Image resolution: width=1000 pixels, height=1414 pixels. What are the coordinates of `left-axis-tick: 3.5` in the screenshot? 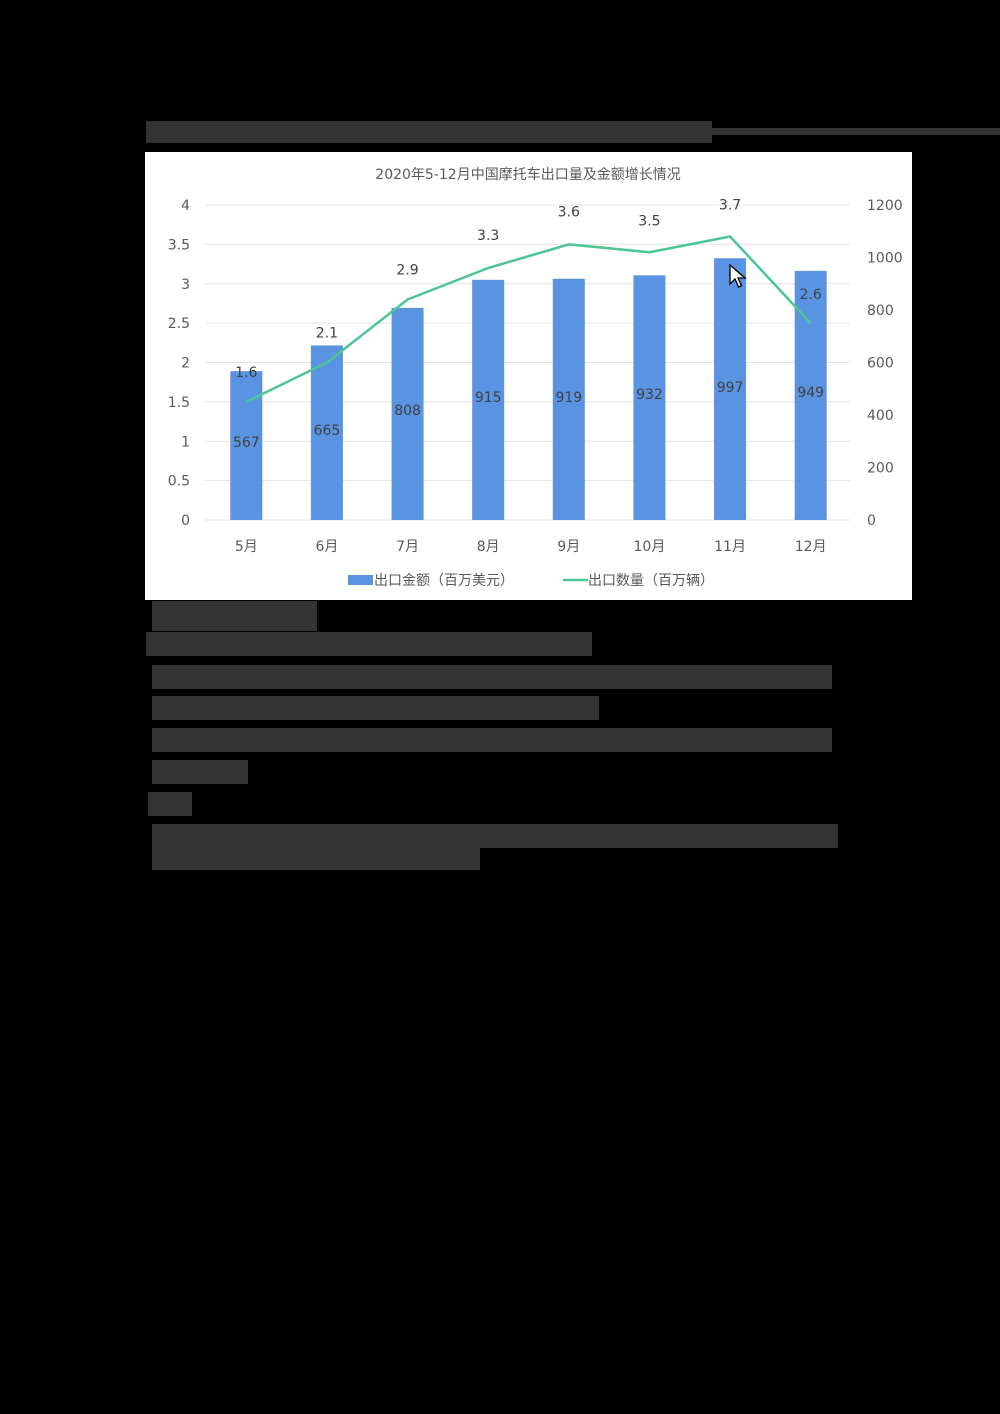 It's located at (179, 245).